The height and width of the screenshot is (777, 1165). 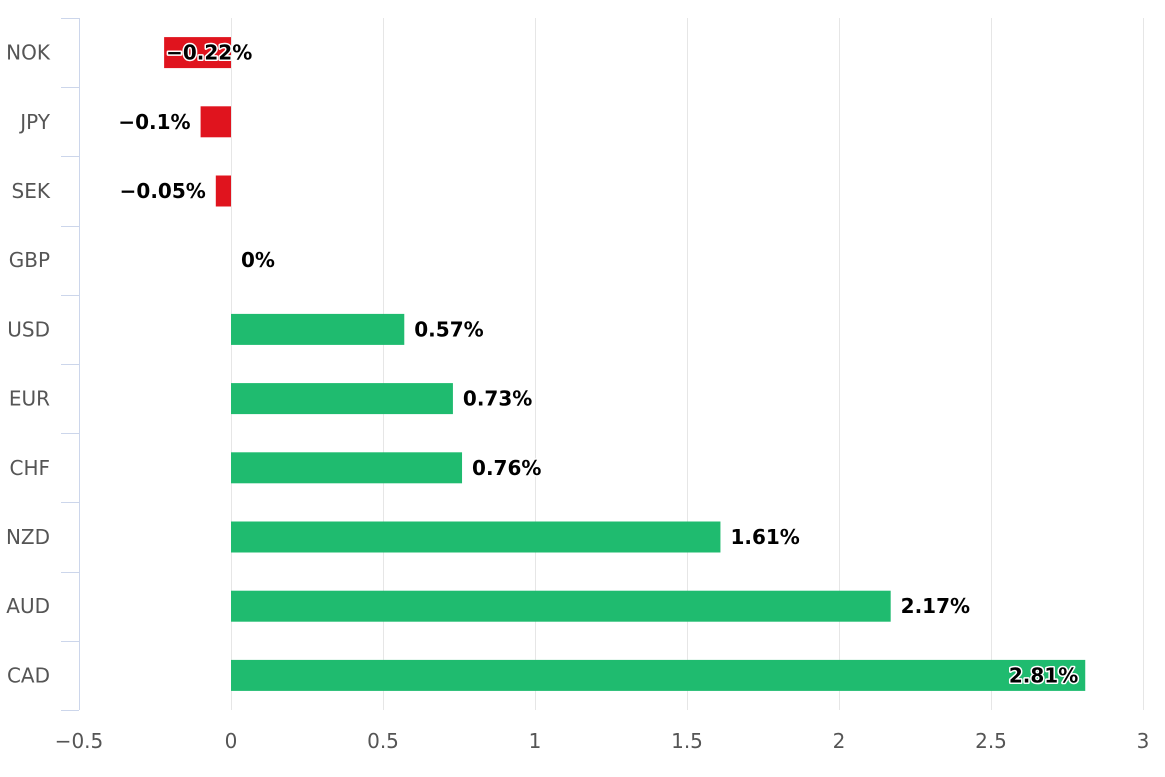 I want to click on x-tick-label: 2, so click(x=839, y=741).